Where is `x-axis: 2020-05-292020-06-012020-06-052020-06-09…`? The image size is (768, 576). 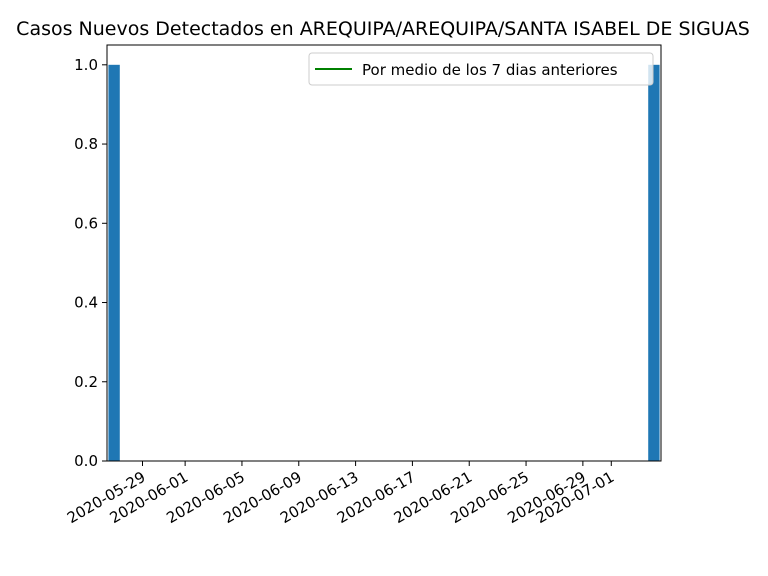 x-axis: 2020-05-292020-06-012020-06-052020-06-09… is located at coordinates (340, 494).